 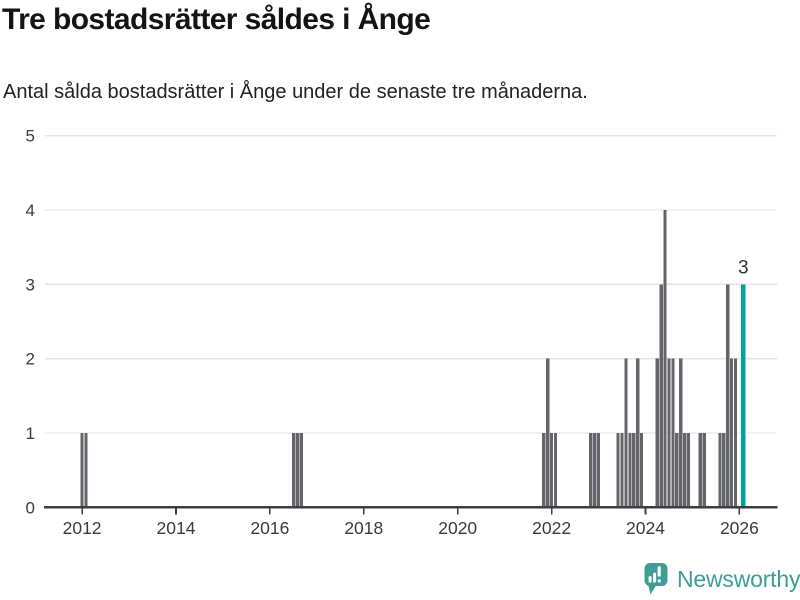 I want to click on newsworthy-logo: Newsworthy, so click(x=722, y=579).